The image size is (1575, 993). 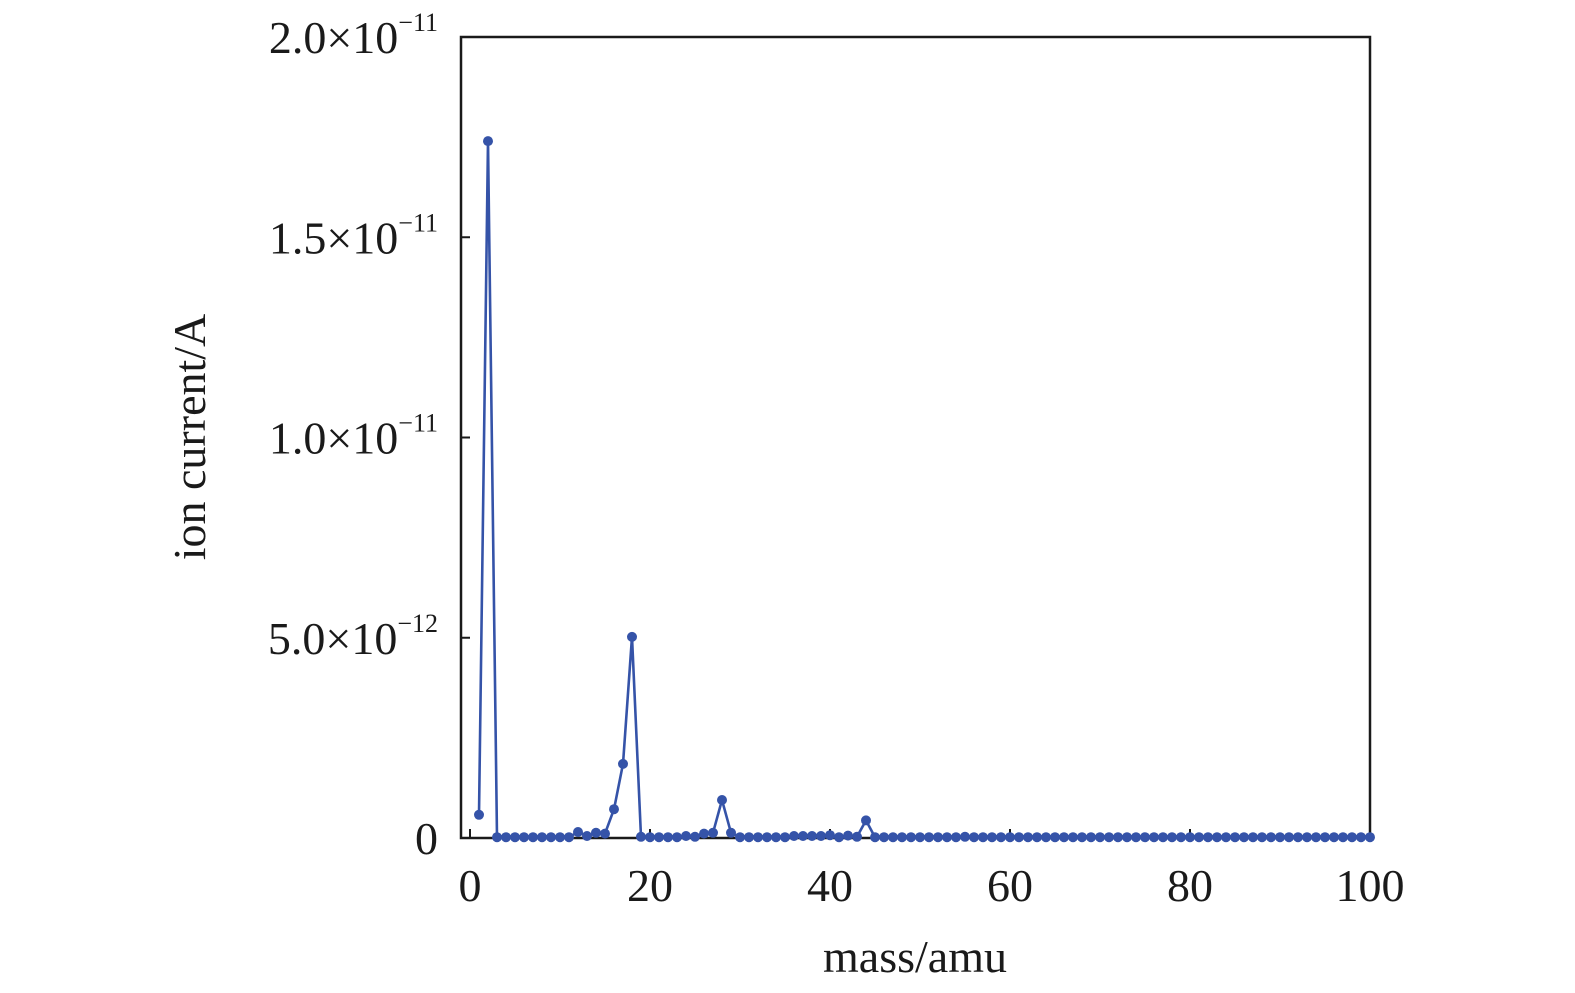 What do you see at coordinates (369, 436) in the screenshot?
I see `y-axis-ticks: 0 5.0×10⁻¹² 1.0×10−11 1.5×10⁻¹¹ 2.0×10⁻¹¹` at bounding box center [369, 436].